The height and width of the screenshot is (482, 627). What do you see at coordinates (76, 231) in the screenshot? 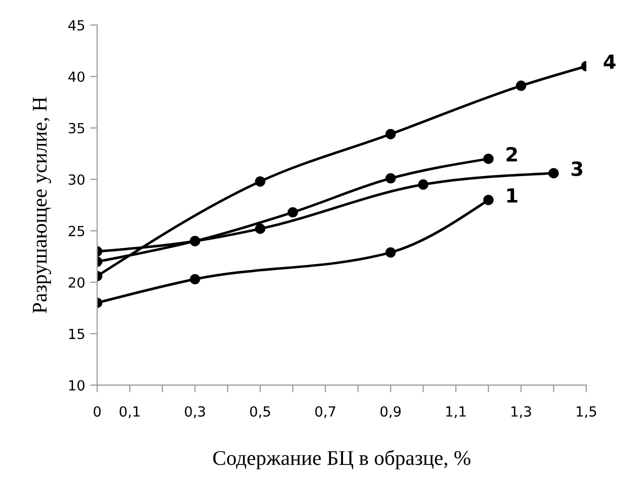
I see `y-tick-label: 25` at bounding box center [76, 231].